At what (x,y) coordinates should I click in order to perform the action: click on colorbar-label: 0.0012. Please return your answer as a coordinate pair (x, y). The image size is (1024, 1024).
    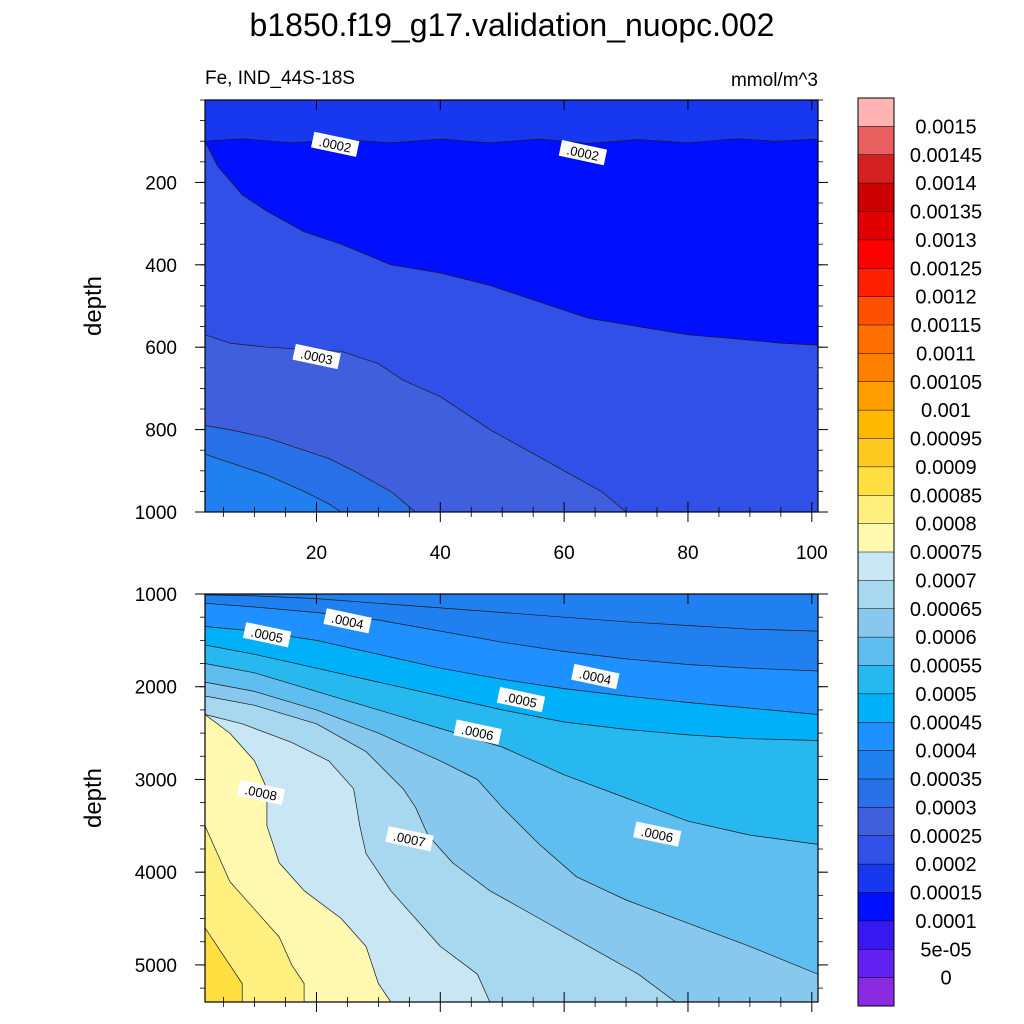
    Looking at the image, I should click on (945, 298).